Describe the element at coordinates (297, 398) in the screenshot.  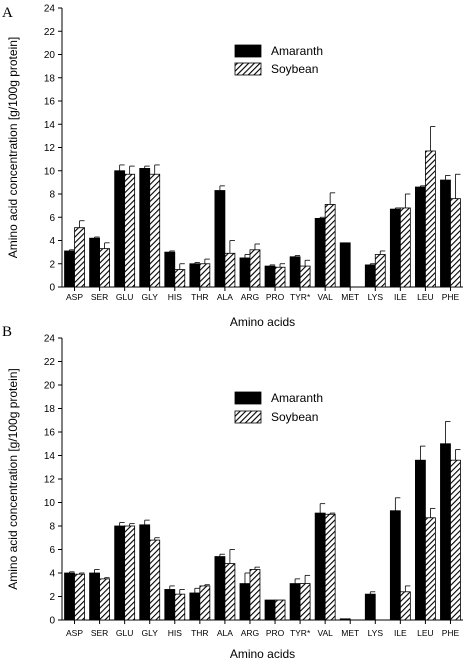
I see `legend-label-amaranth: Amaranth` at that location.